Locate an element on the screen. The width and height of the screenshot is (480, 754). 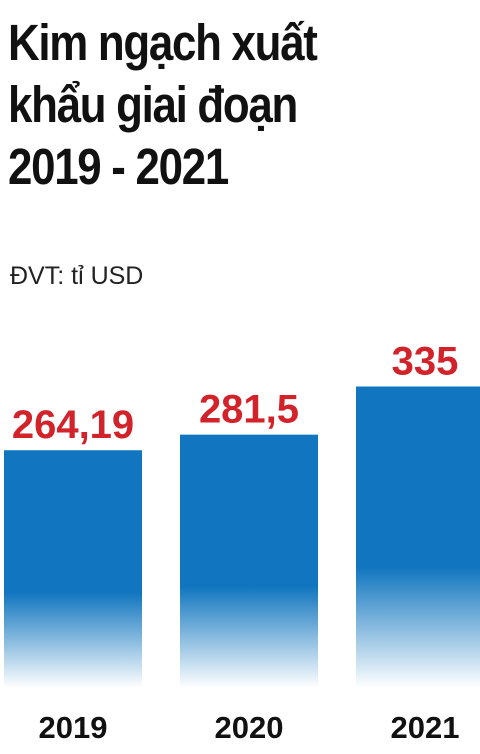
value-label-2019: 264,19 is located at coordinates (73, 425).